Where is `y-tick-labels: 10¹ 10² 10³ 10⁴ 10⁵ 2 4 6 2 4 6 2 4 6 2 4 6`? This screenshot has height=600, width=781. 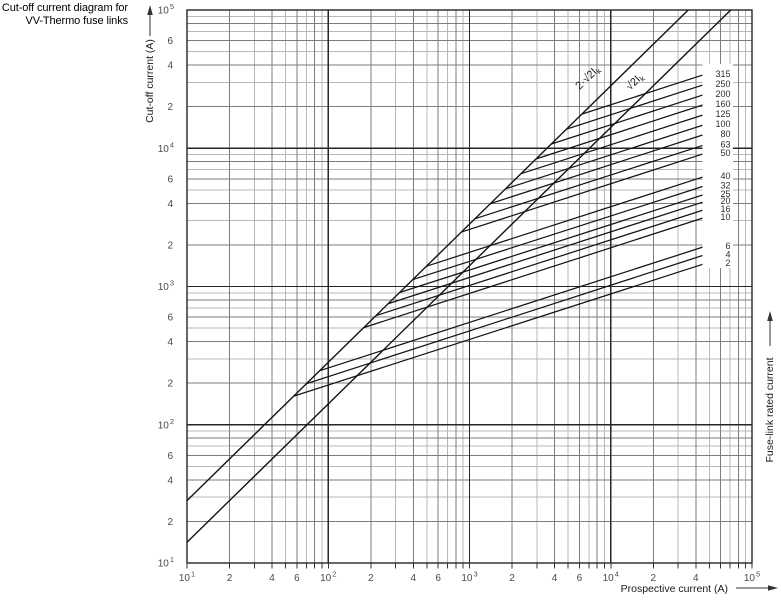
y-tick-labels: 10¹ 10² 10³ 10⁴ 10⁵ 2 4 6 2 4 6 2 4 6 2 4 6 is located at coordinates (166, 286).